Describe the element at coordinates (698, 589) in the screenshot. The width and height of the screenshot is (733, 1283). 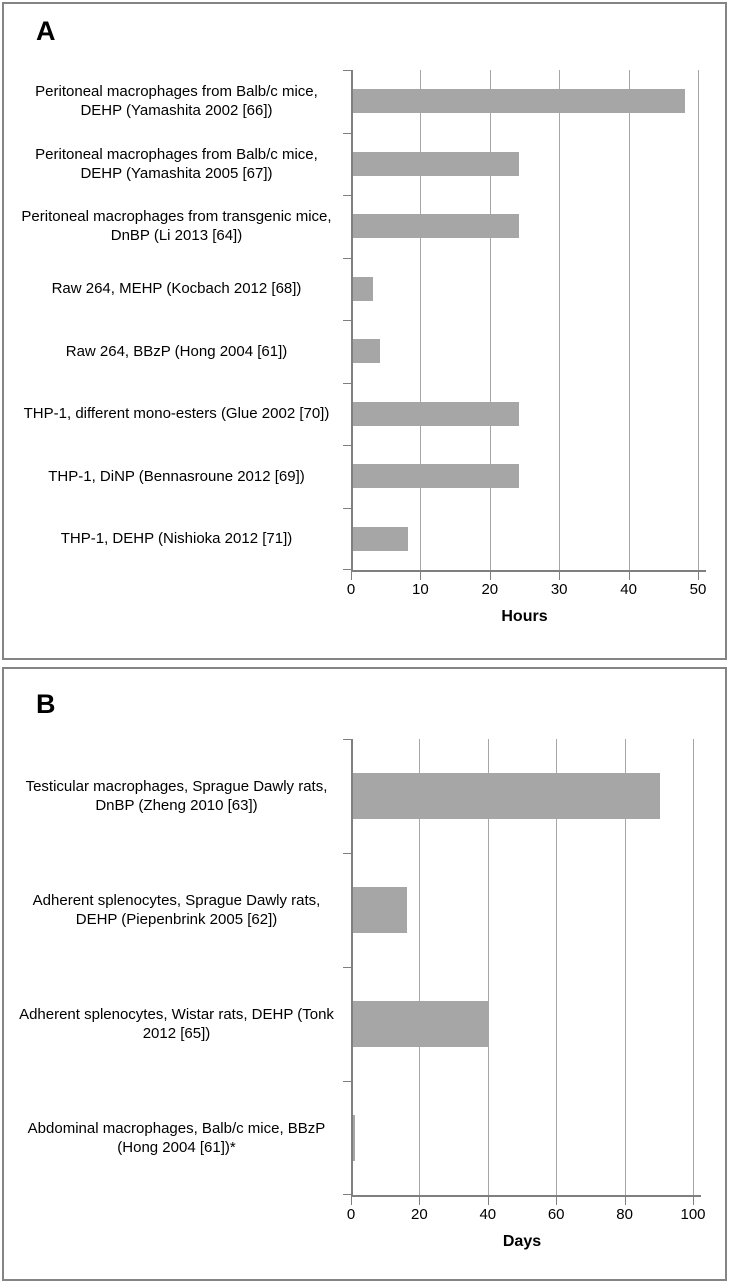
I see `x-tick-label: 50` at that location.